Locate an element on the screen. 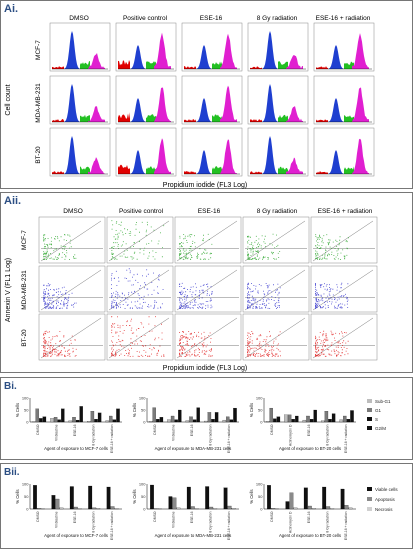 This screenshot has width=413, height=550. bar-chart-category-label: DMSO is located at coordinates (38, 429).